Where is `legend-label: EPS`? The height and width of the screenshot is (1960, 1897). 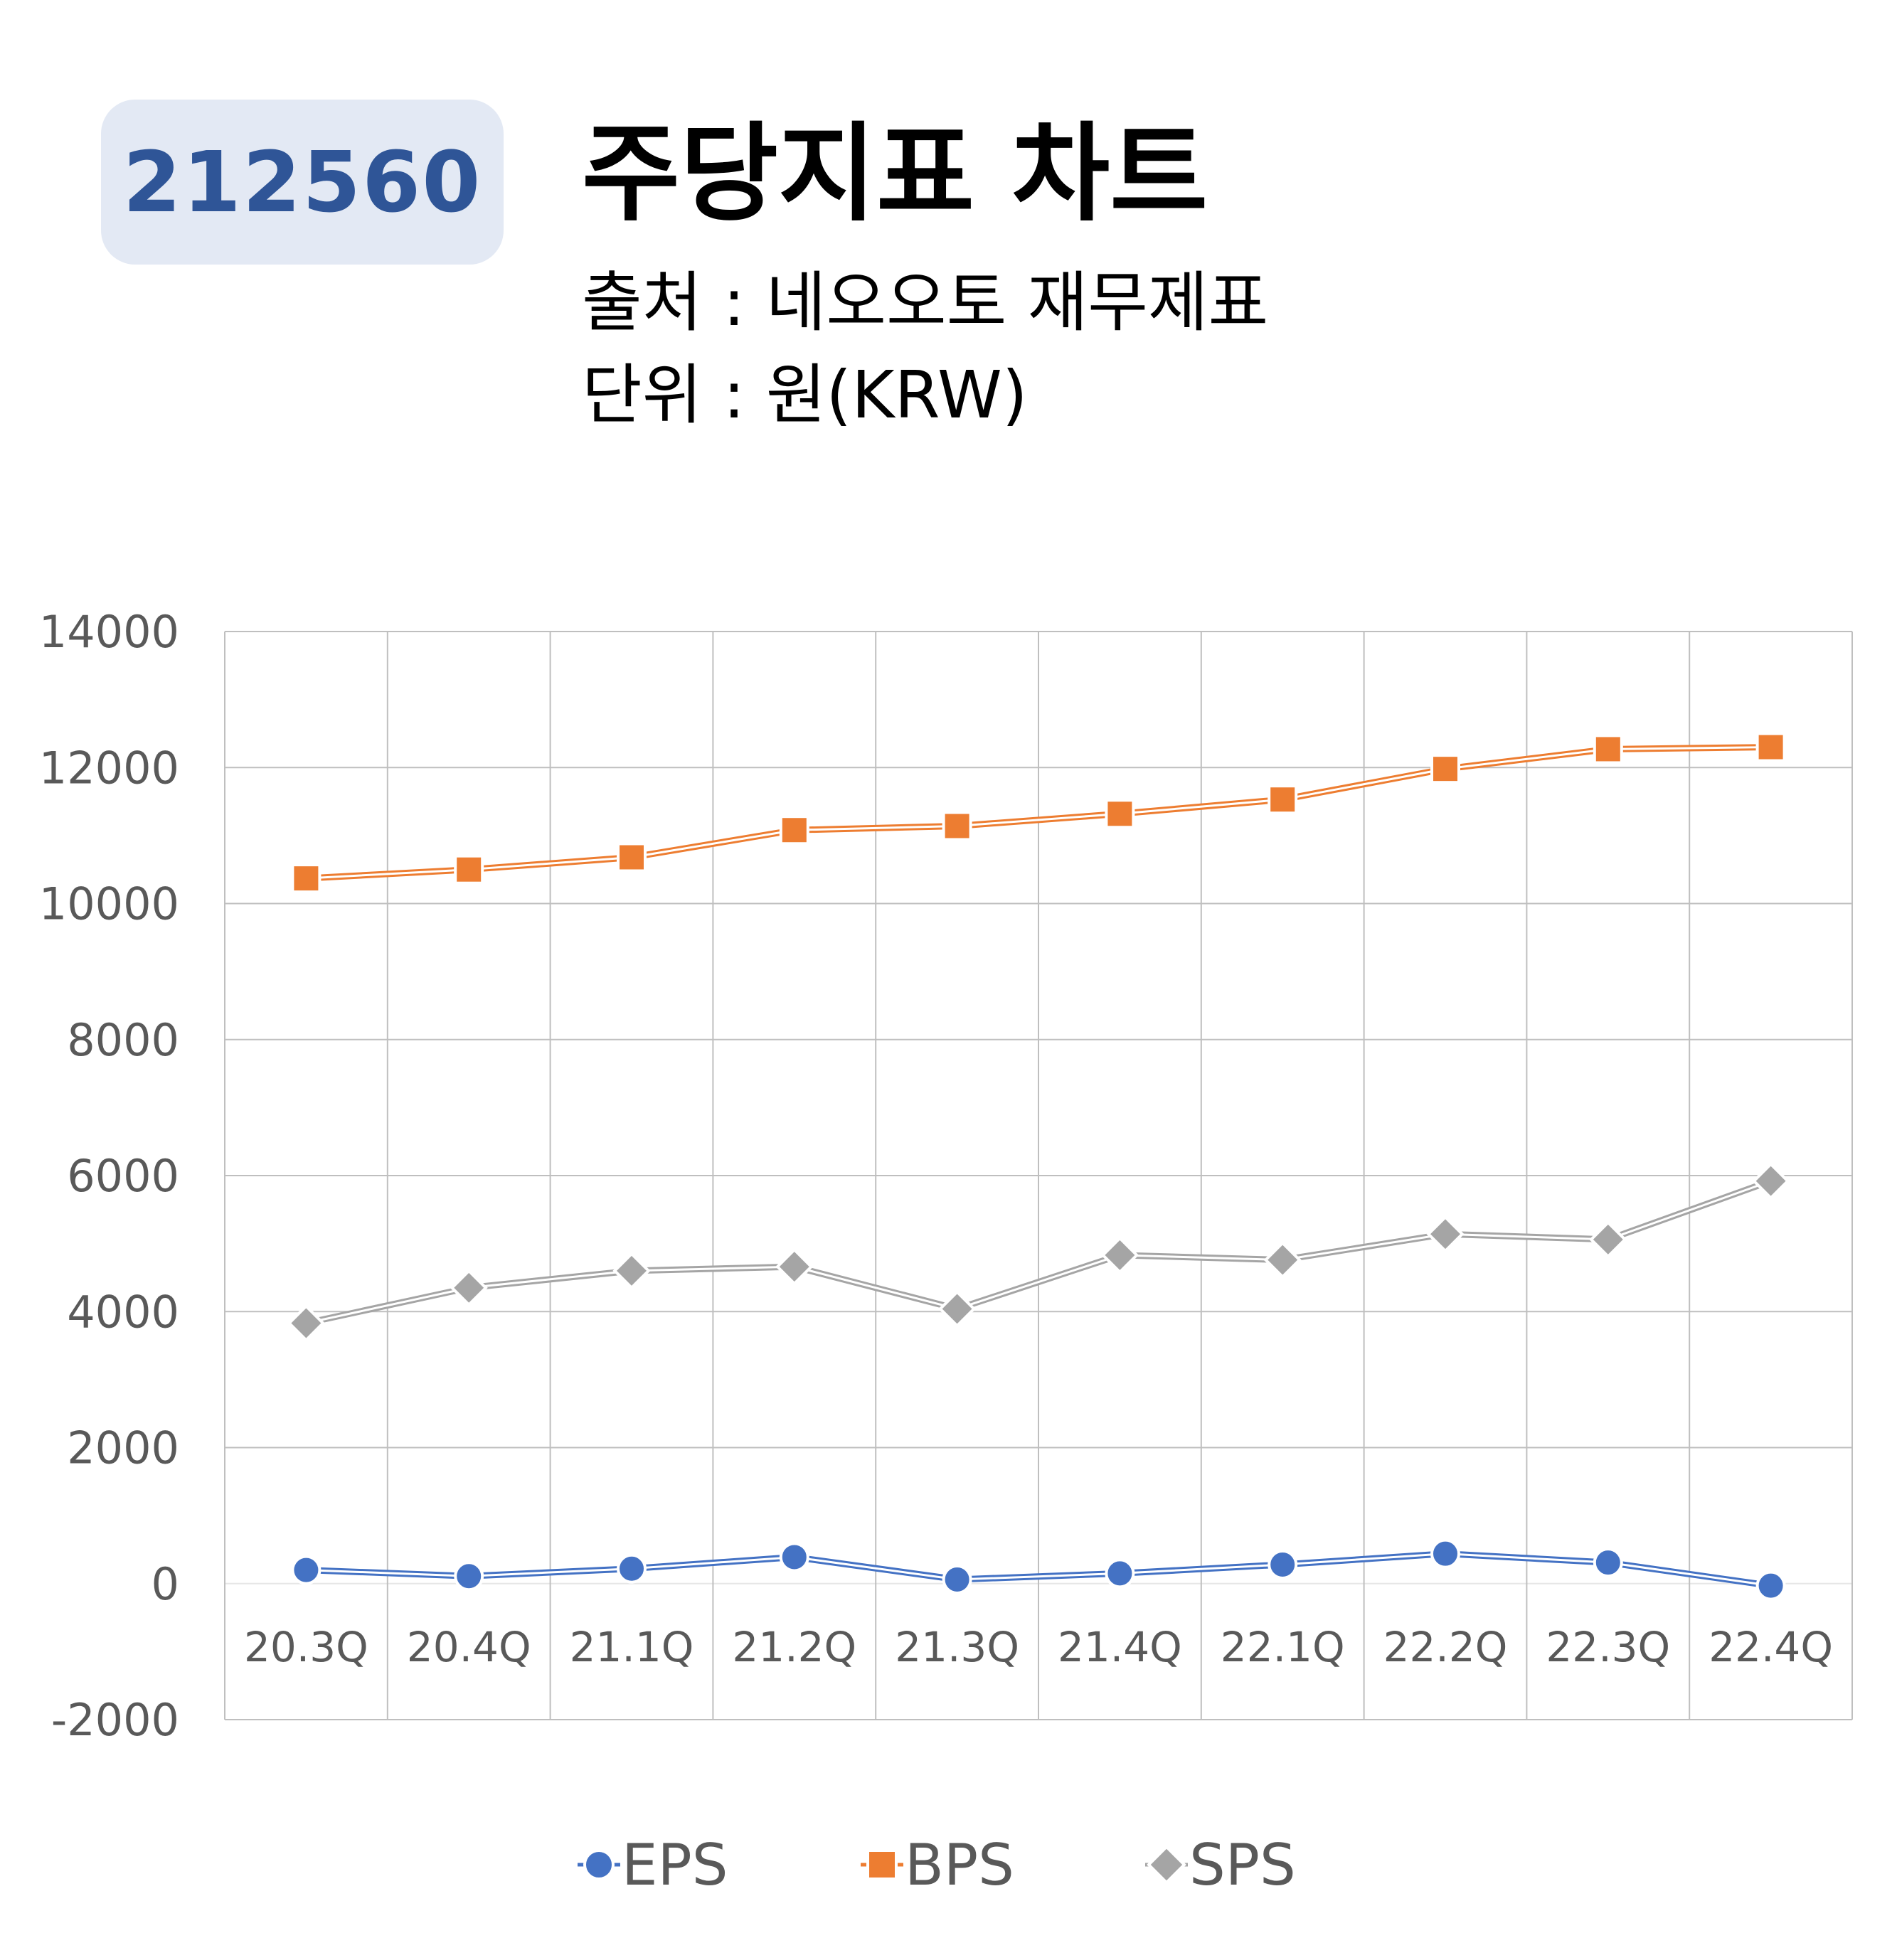 legend-label: EPS is located at coordinates (675, 1865).